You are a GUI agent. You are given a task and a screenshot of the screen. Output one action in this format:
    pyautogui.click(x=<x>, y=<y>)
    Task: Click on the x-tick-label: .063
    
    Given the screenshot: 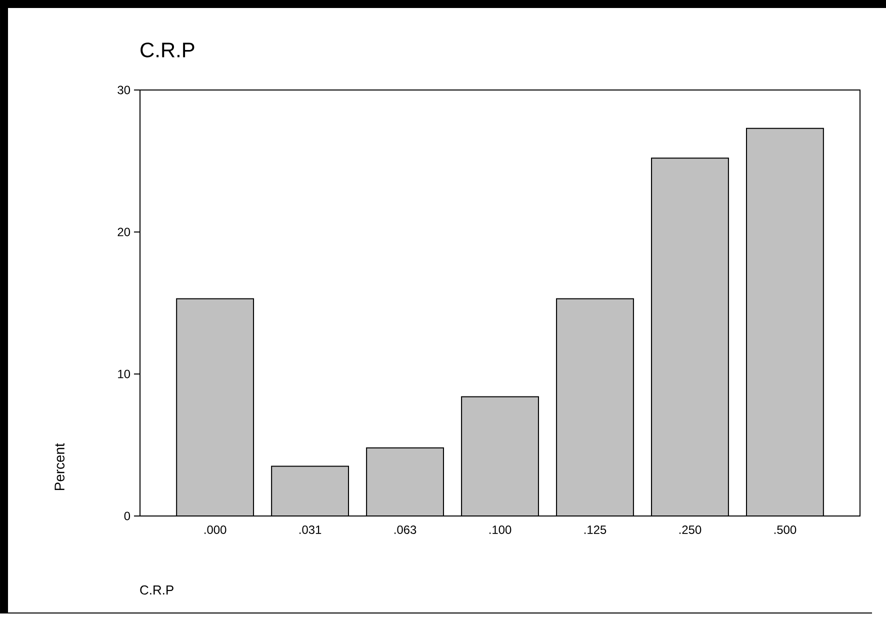 What is the action you would take?
    pyautogui.click(x=405, y=530)
    